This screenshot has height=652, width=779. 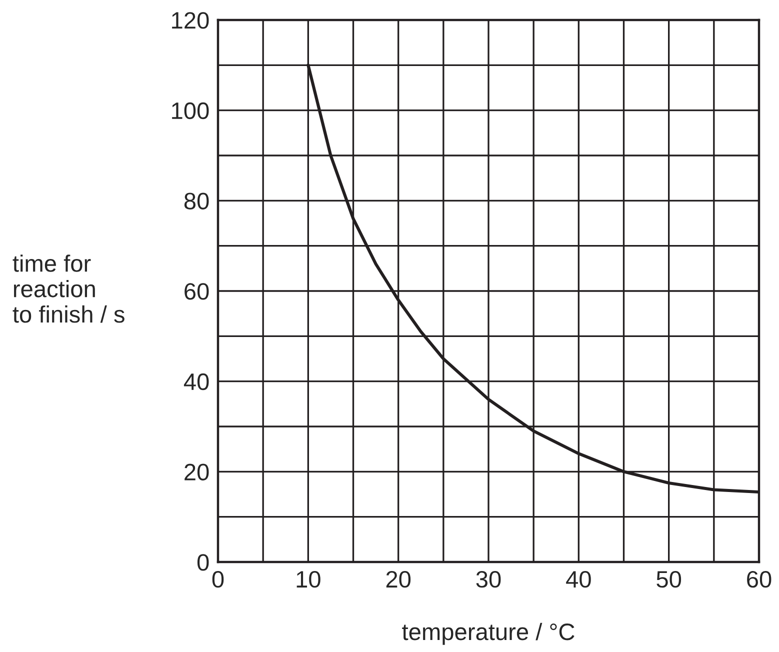 What do you see at coordinates (578, 579) in the screenshot?
I see `x-tick-label: 40` at bounding box center [578, 579].